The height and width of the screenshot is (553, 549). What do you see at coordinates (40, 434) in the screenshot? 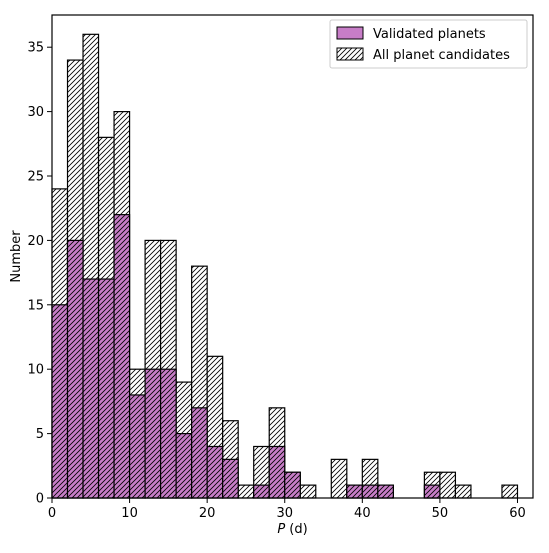
I see `y-tick-label-5: 5` at bounding box center [40, 434].